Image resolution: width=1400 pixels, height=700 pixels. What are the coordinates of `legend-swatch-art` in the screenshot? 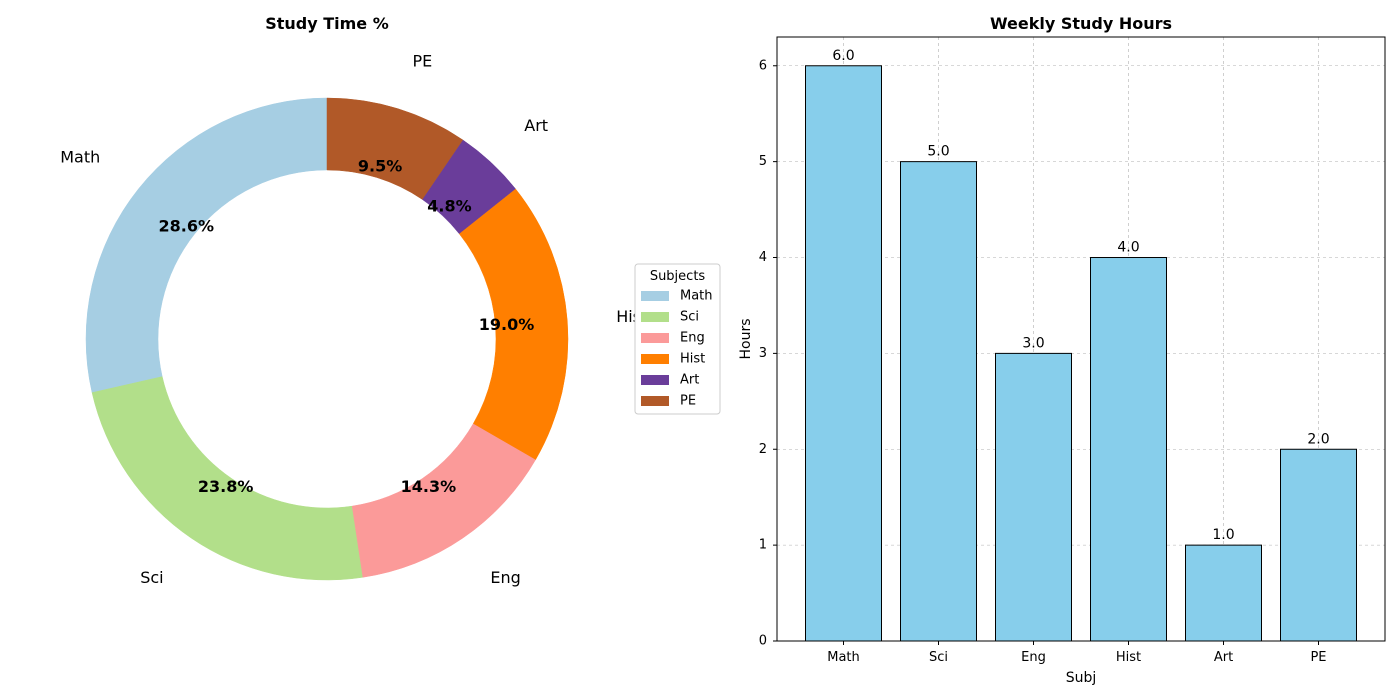 It's located at (655, 380).